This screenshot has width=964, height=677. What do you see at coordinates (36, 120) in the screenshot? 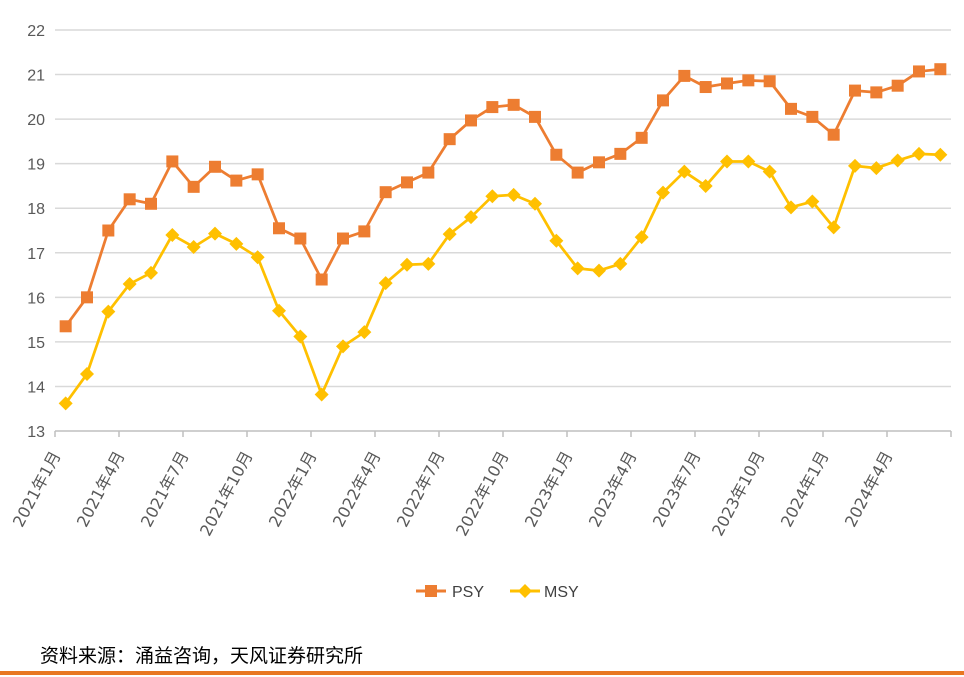
I see `y-tick-label: 20` at bounding box center [36, 120].